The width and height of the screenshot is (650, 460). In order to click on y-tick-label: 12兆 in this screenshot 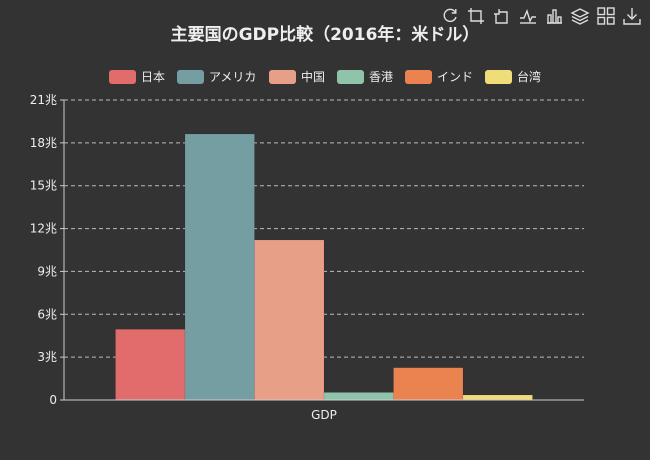, I will do `click(43, 229)`.